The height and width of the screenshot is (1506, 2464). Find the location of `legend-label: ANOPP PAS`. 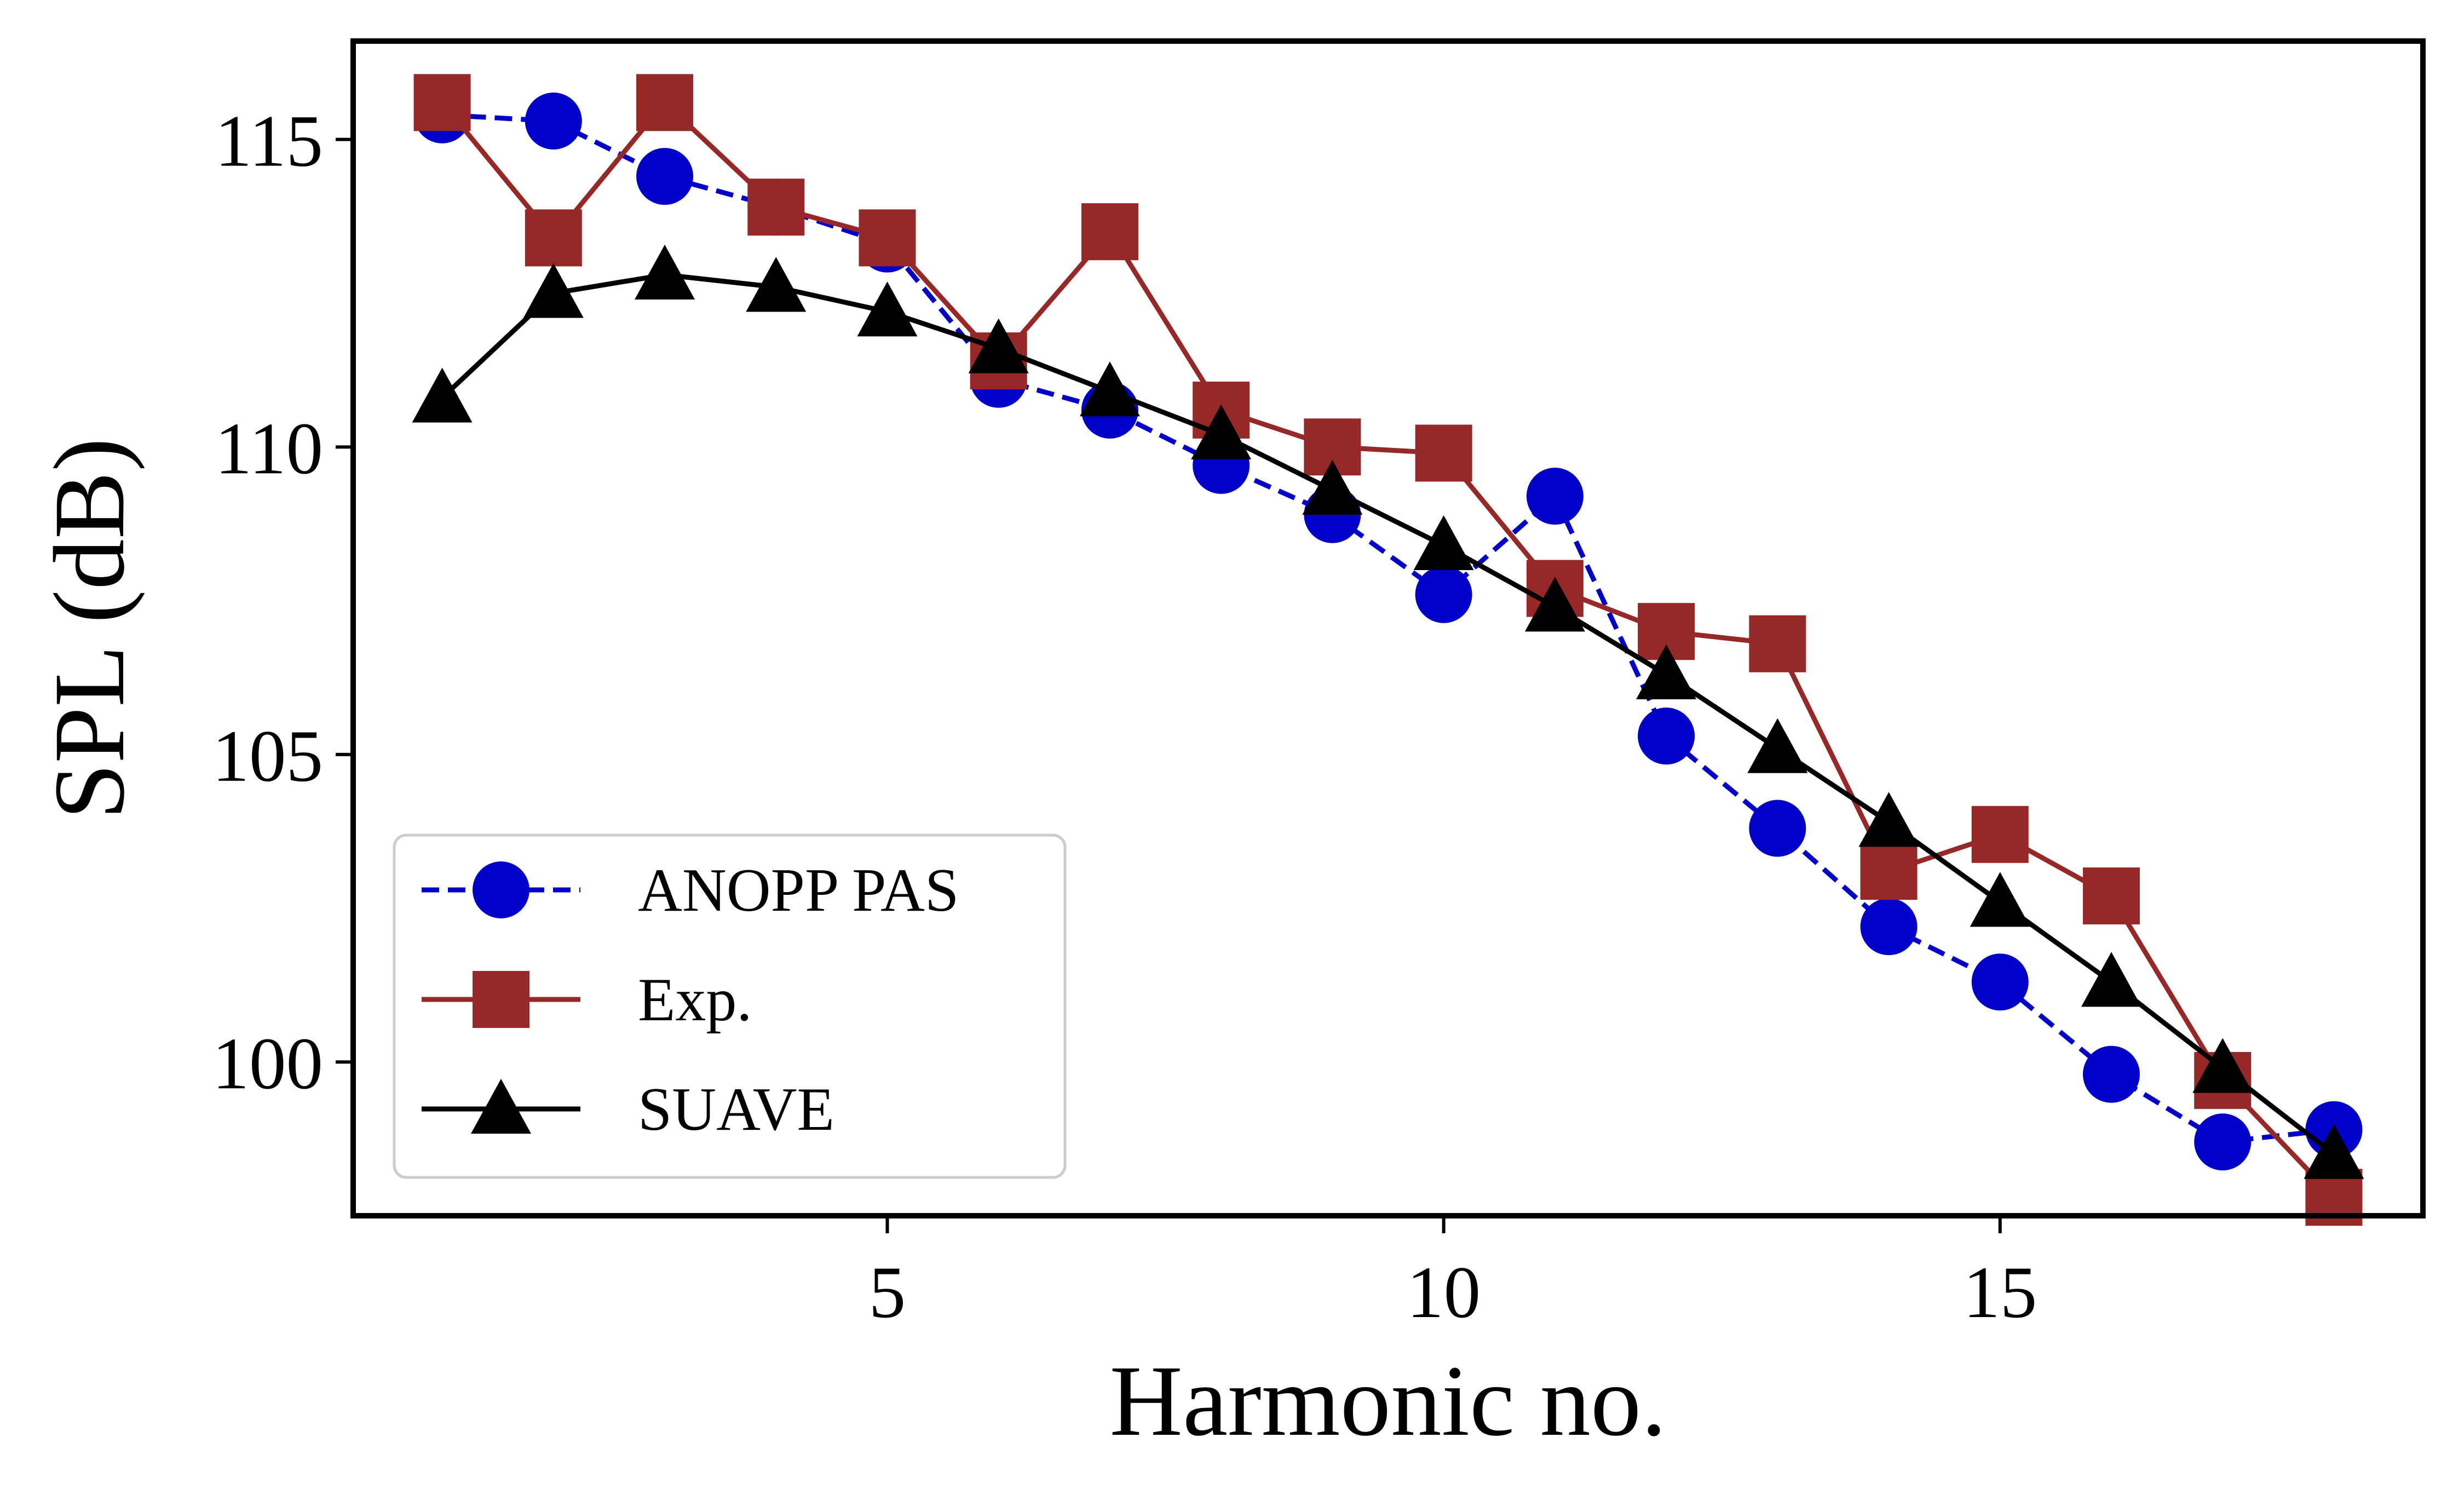

legend-label: ANOPP PAS is located at coordinates (798, 890).